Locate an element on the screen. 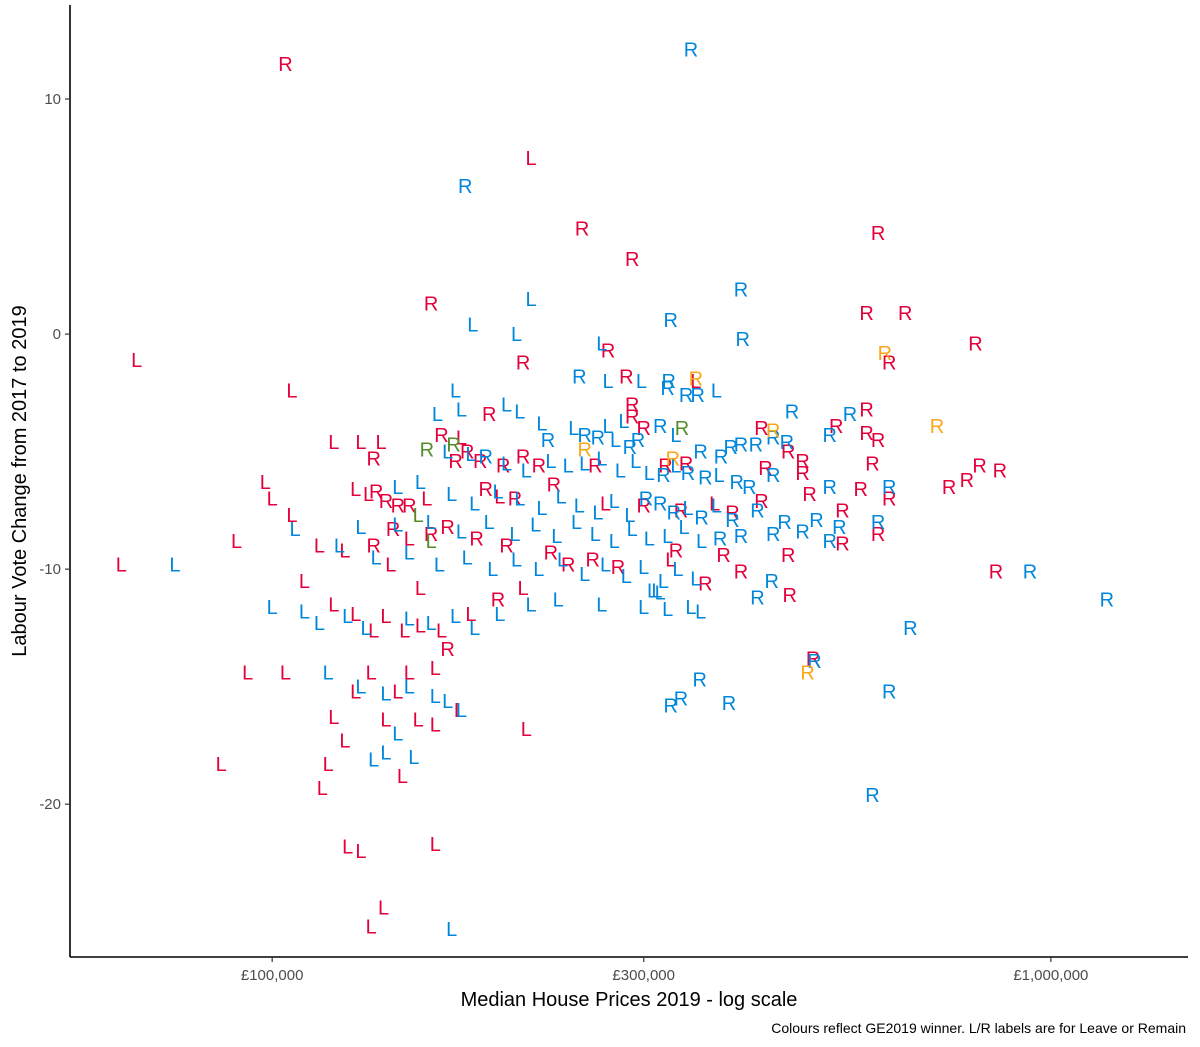 This screenshot has height=1047, width=1200. y-tick-label: -10 is located at coordinates (50, 569).